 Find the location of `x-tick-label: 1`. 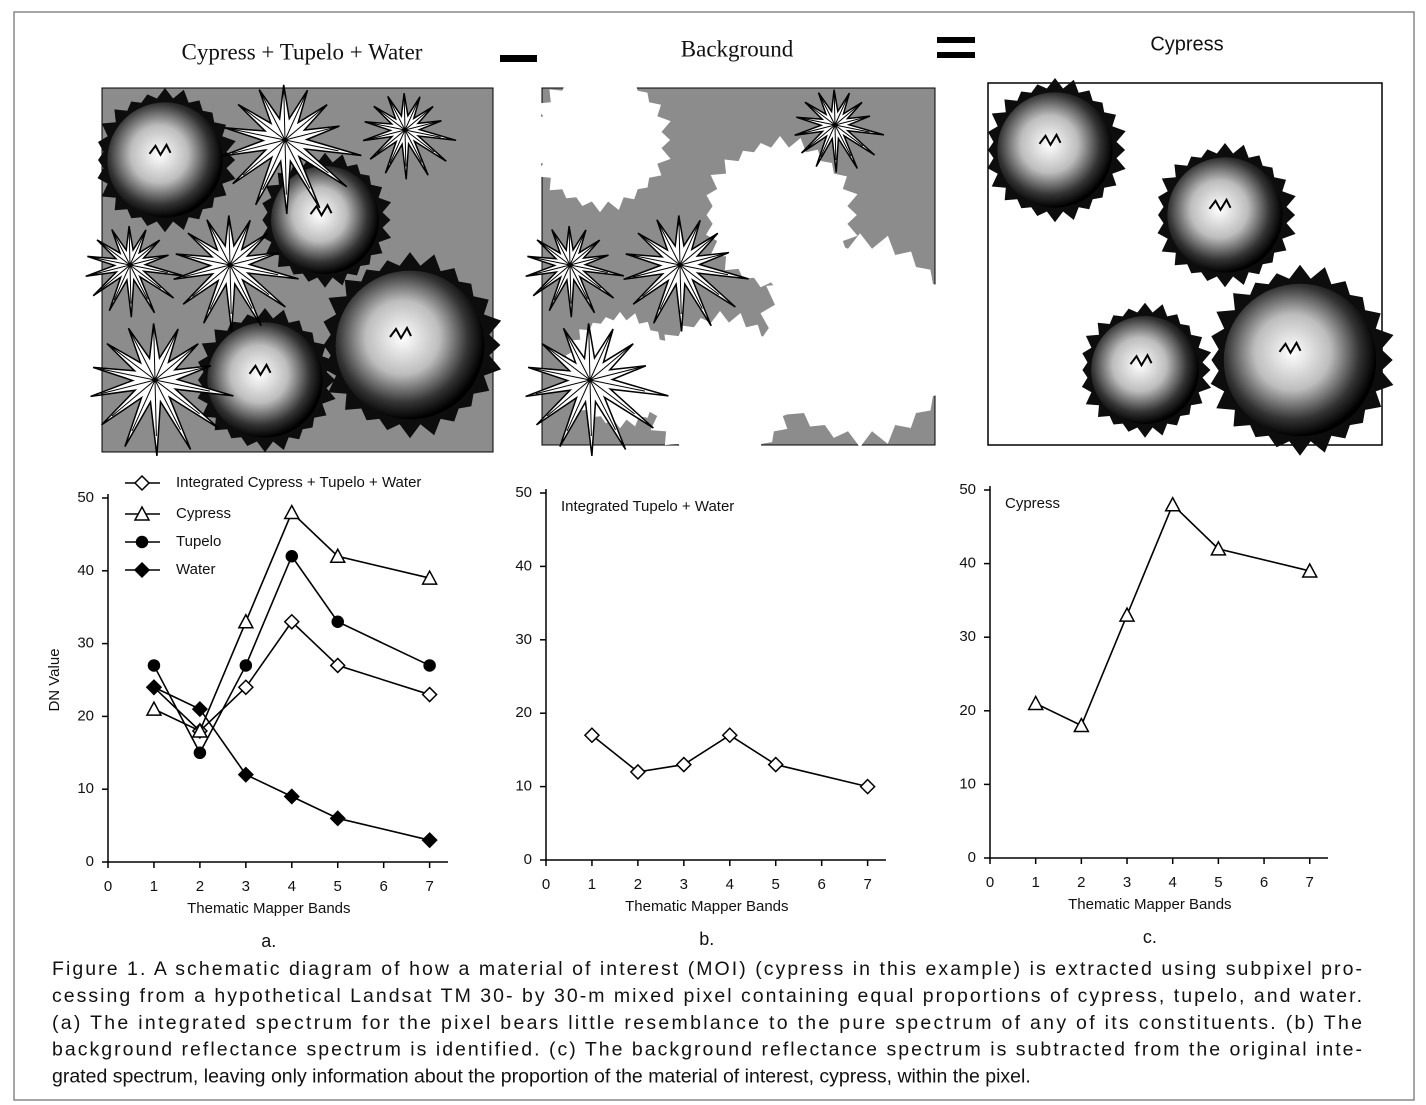

x-tick-label: 1 is located at coordinates (1036, 882).